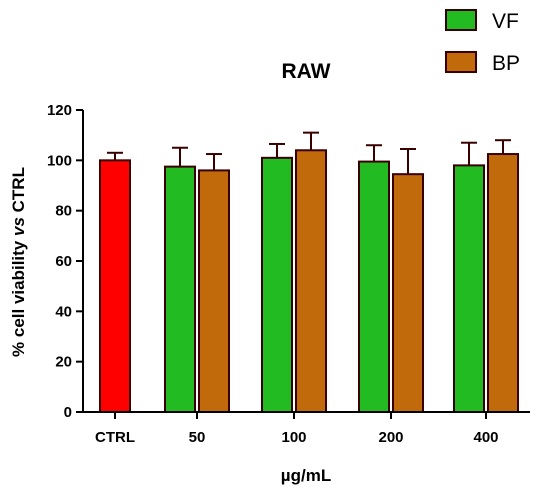 This screenshot has width=550, height=499. I want to click on legend-label-bp: BP, so click(506, 63).